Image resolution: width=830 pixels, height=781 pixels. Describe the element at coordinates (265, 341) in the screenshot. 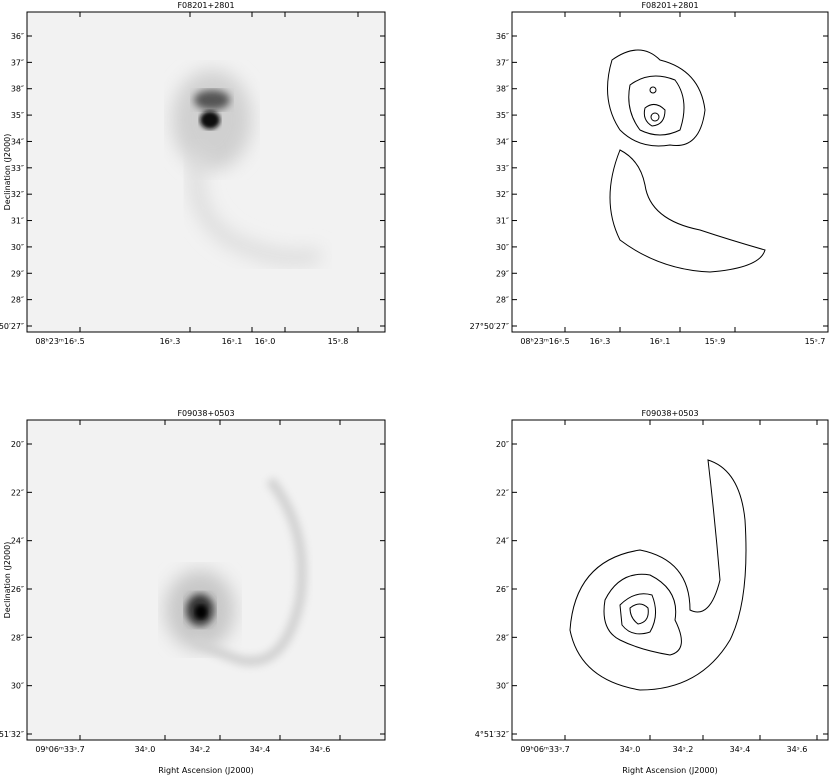

I see `x-tick-label: 16ˢ.0` at that location.